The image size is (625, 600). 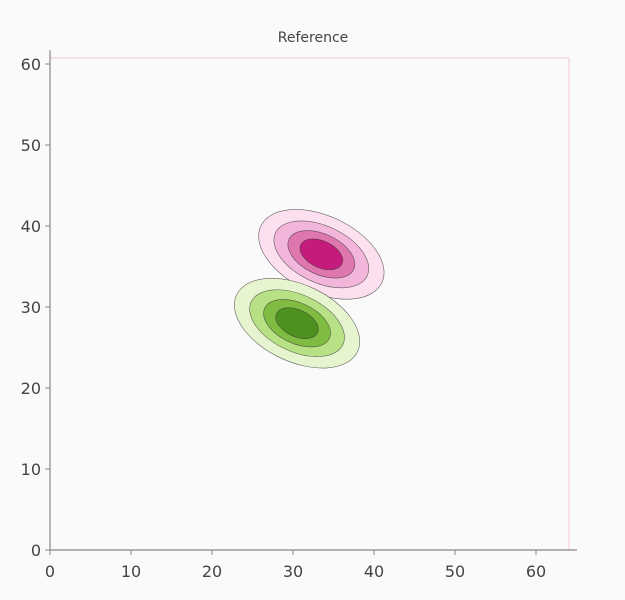 What do you see at coordinates (536, 571) in the screenshot?
I see `x-tick-label: 60` at bounding box center [536, 571].